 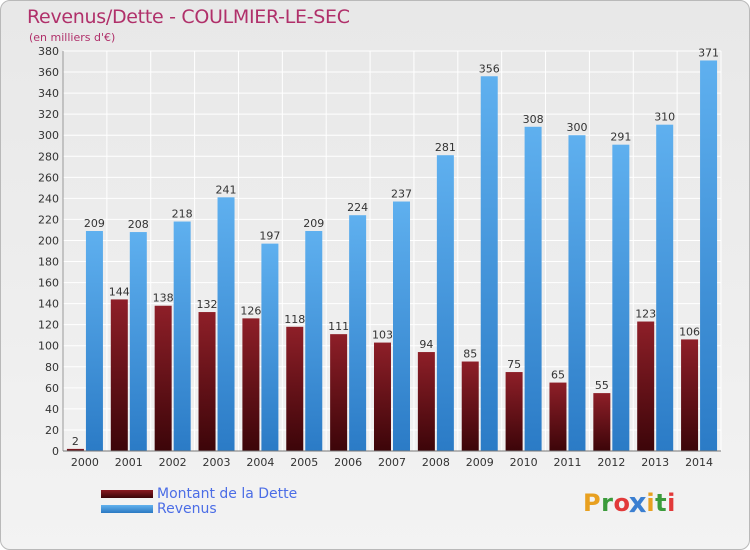 What do you see at coordinates (357, 207) in the screenshot?
I see `data-label: 224` at bounding box center [357, 207].